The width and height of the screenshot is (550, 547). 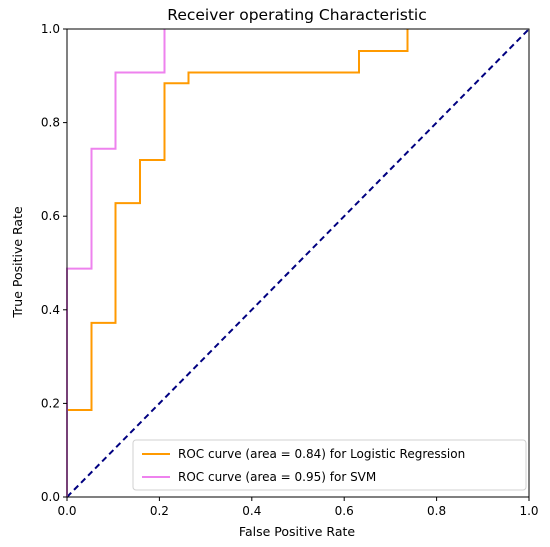 I want to click on chart-title: Receiver operating Characteristic, so click(x=297, y=15).